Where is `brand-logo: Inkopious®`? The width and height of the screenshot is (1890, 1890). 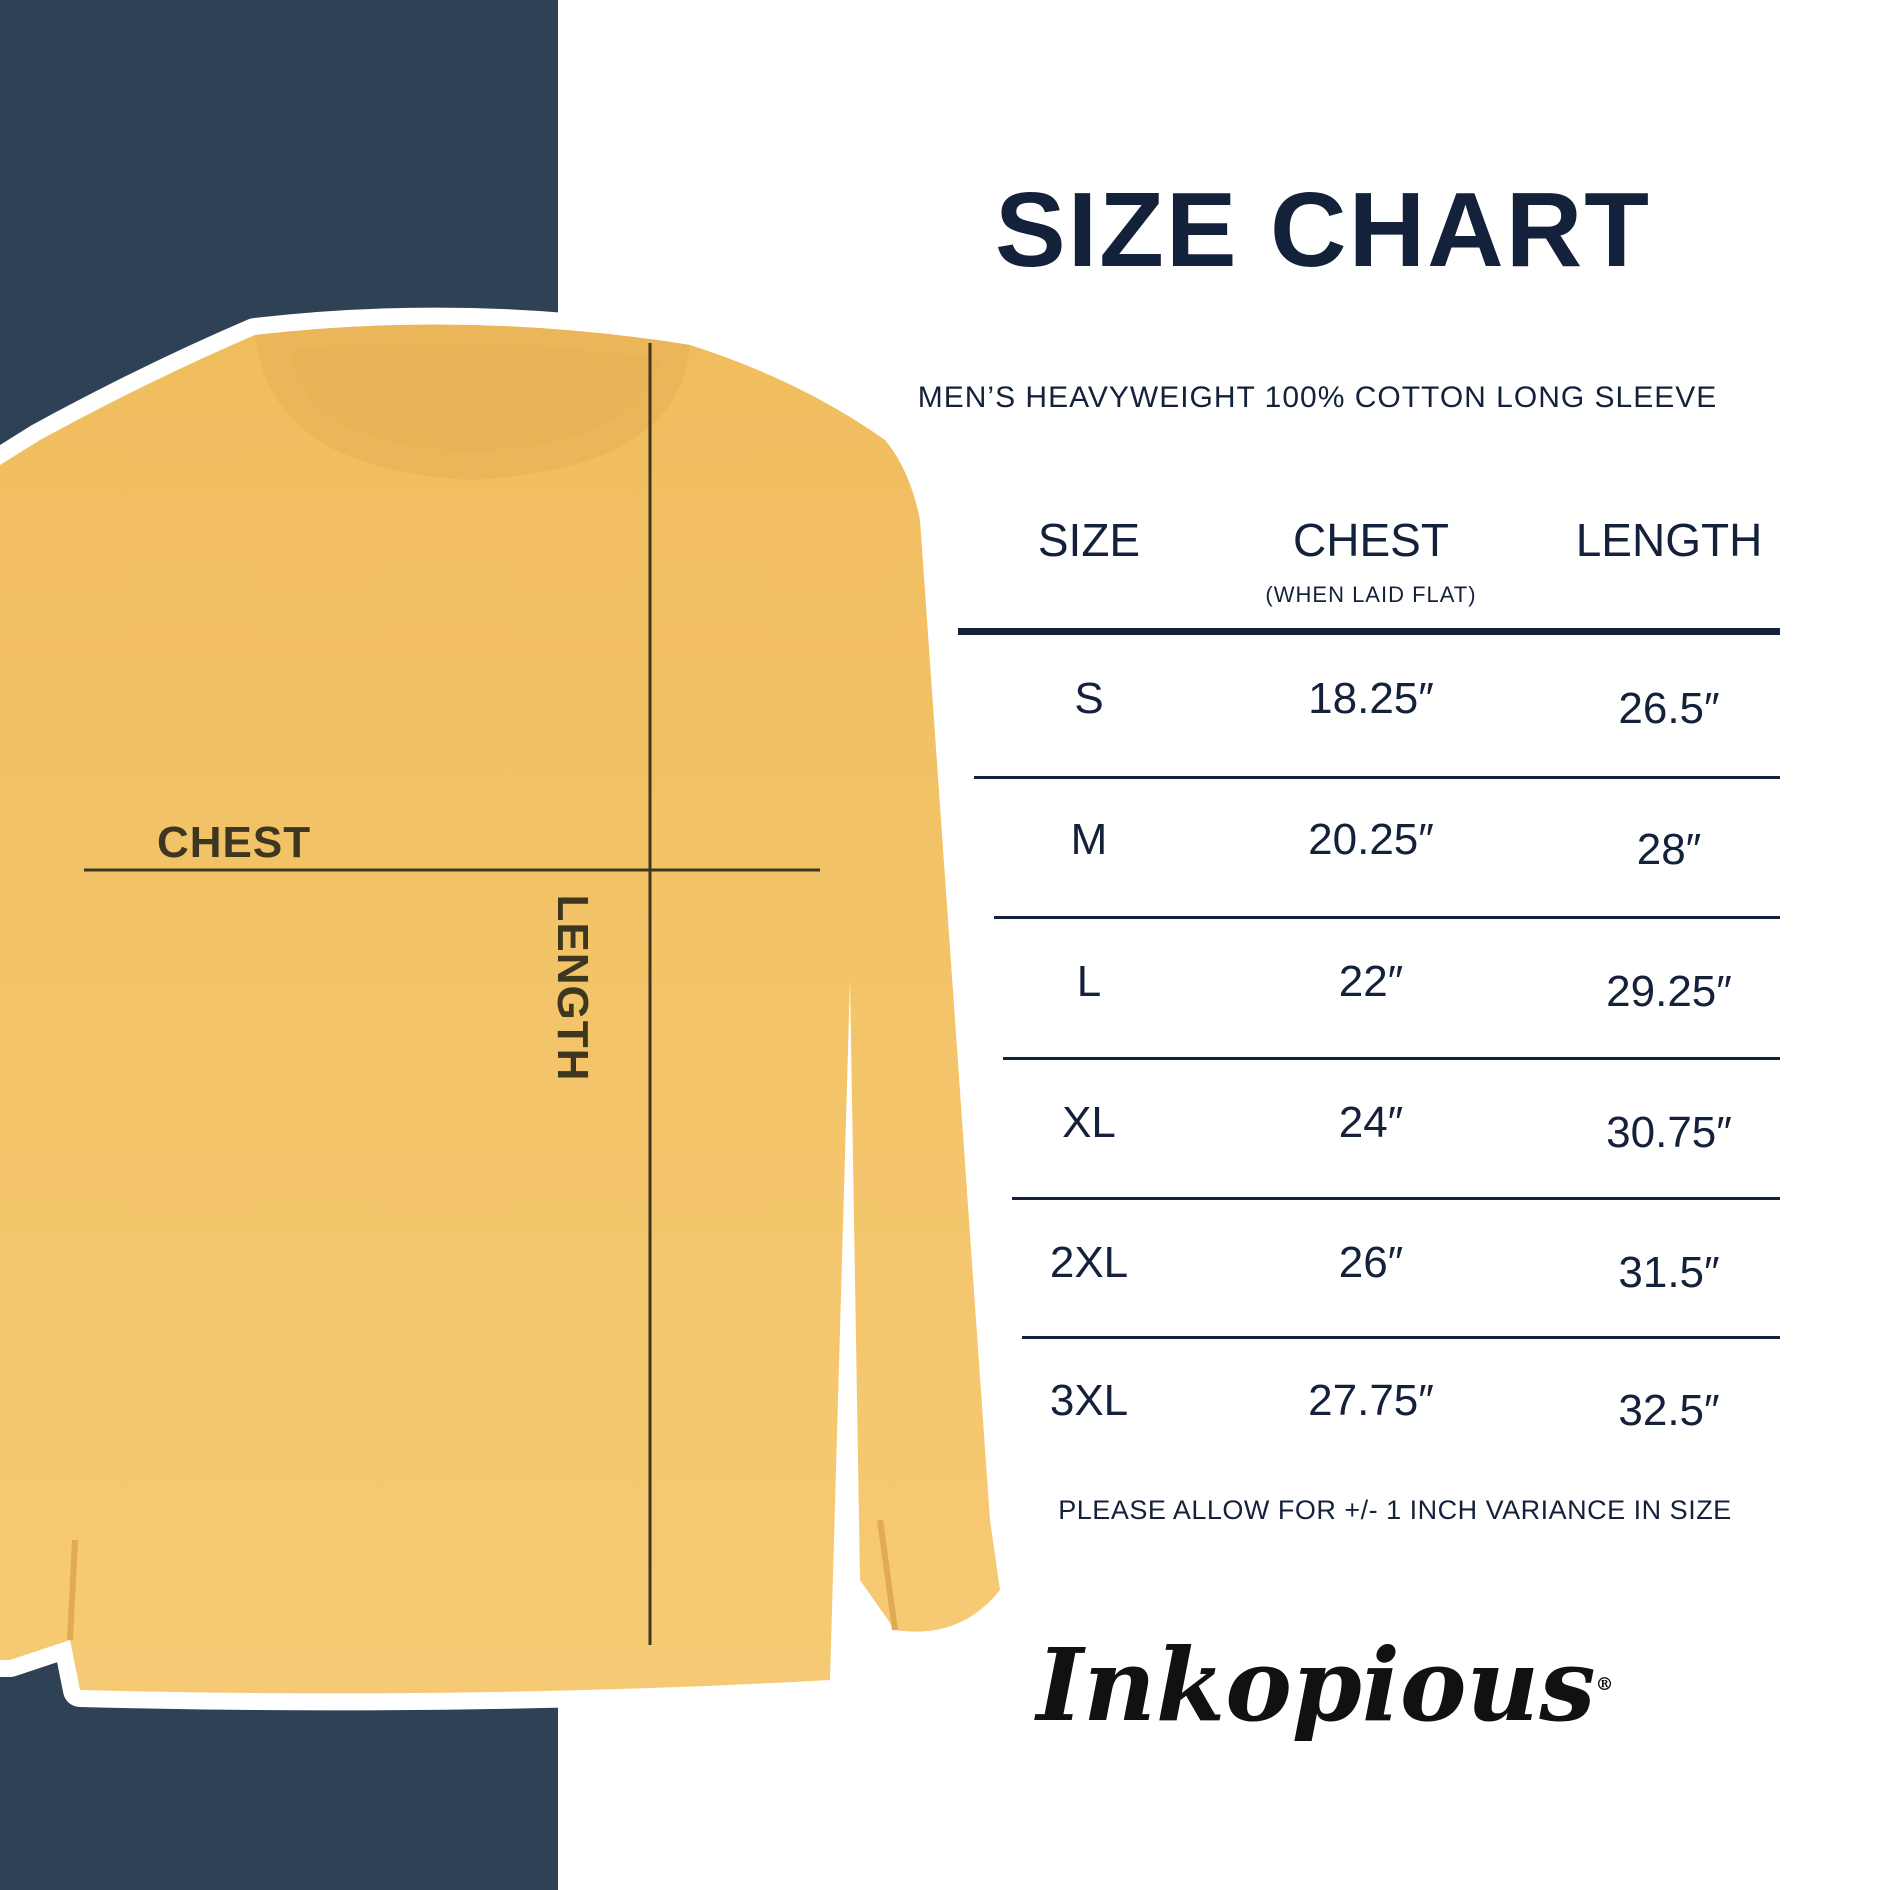
brand-logo: Inkopious® is located at coordinates (1325, 1685).